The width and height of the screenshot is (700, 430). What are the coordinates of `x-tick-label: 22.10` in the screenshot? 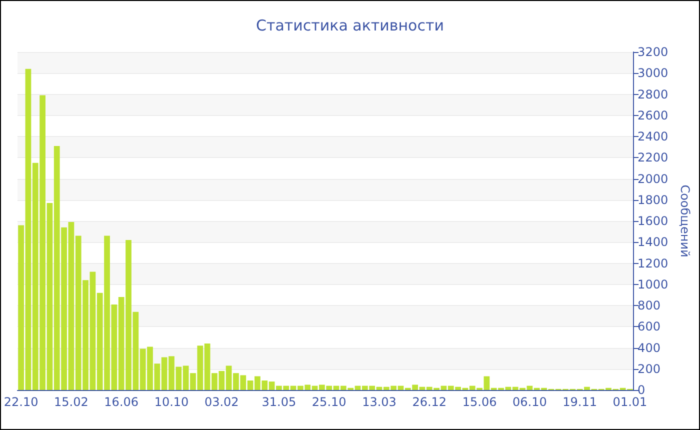 It's located at (21, 402).